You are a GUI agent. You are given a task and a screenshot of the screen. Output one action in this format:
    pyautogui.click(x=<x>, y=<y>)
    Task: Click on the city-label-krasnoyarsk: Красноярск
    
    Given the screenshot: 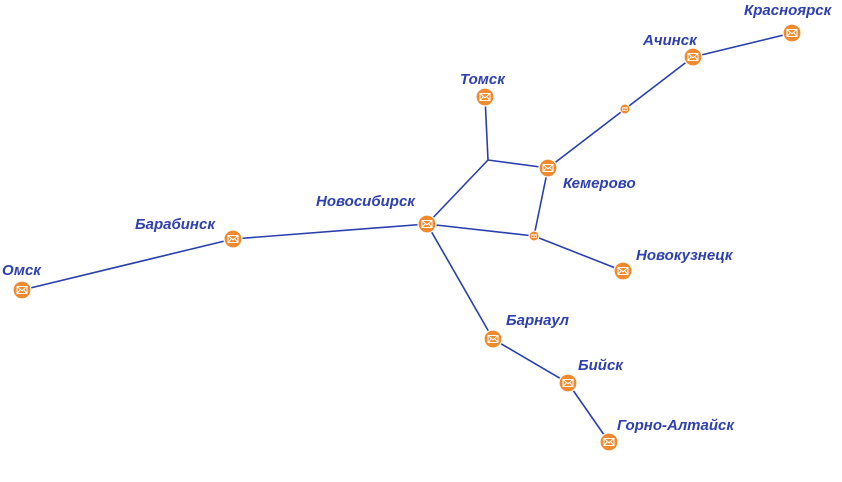 What is the action you would take?
    pyautogui.click(x=788, y=10)
    